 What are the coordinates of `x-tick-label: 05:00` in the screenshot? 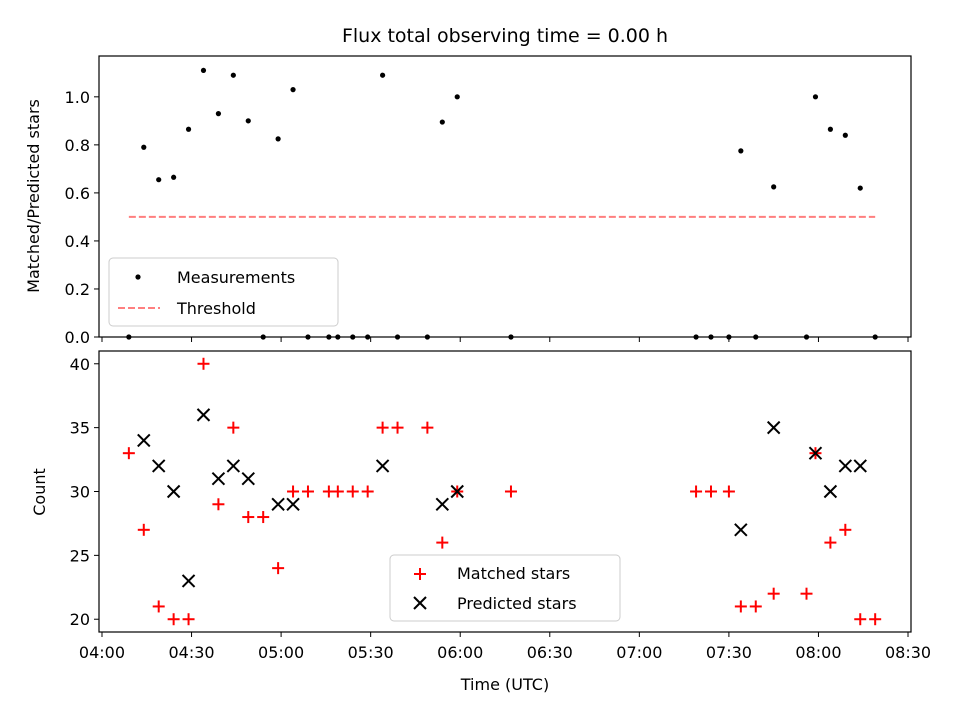 It's located at (281, 652).